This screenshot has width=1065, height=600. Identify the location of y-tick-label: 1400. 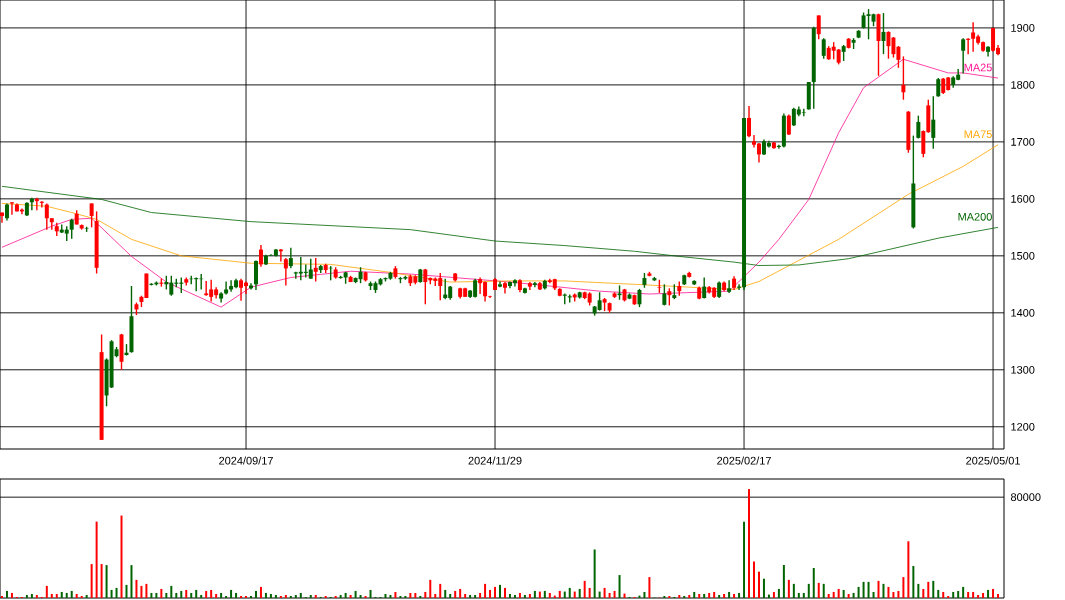
(1023, 312).